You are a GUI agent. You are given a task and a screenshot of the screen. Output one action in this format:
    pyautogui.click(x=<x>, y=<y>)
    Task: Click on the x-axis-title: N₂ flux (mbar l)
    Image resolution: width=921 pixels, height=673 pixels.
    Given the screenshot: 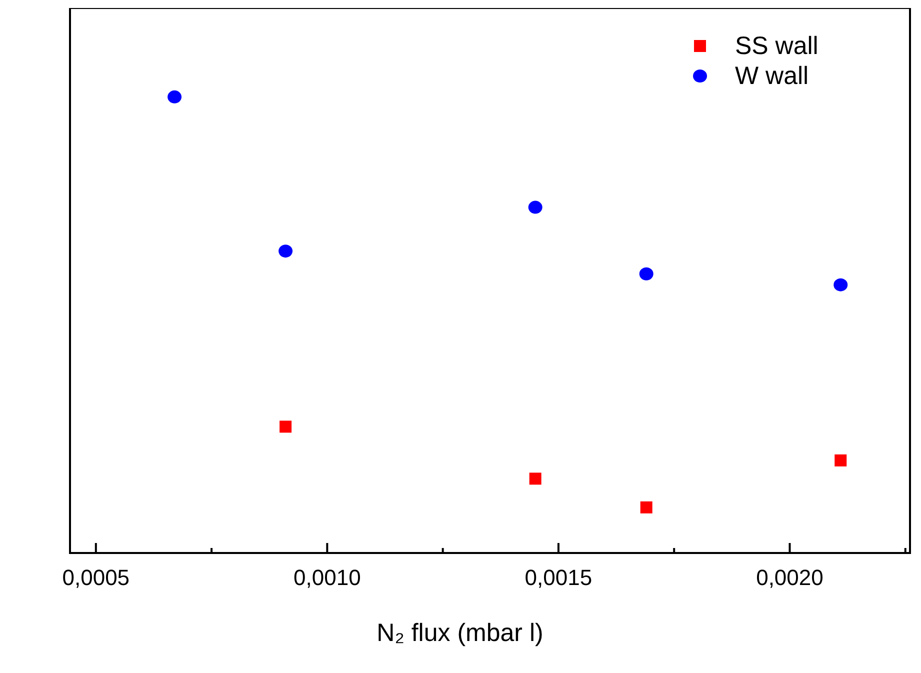 What is the action you would take?
    pyautogui.click(x=460, y=633)
    